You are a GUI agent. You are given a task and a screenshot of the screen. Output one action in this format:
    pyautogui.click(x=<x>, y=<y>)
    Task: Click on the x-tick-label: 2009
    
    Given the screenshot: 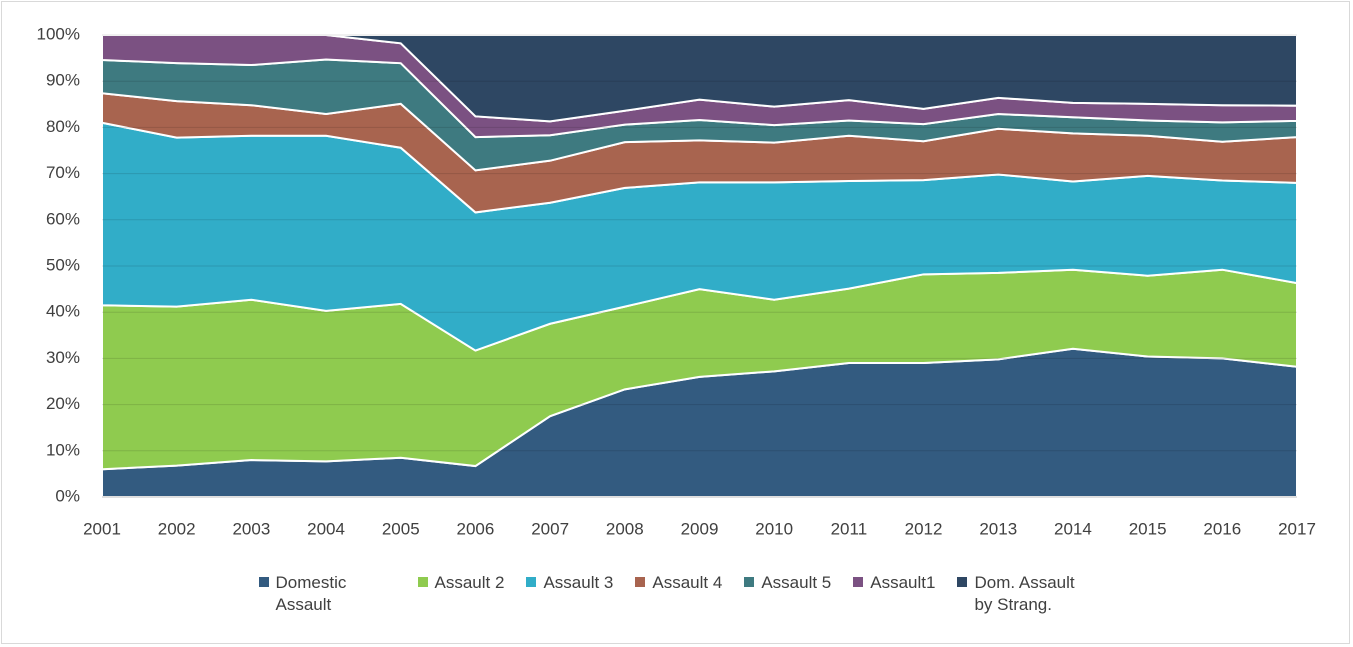 What is the action you would take?
    pyautogui.click(x=700, y=528)
    